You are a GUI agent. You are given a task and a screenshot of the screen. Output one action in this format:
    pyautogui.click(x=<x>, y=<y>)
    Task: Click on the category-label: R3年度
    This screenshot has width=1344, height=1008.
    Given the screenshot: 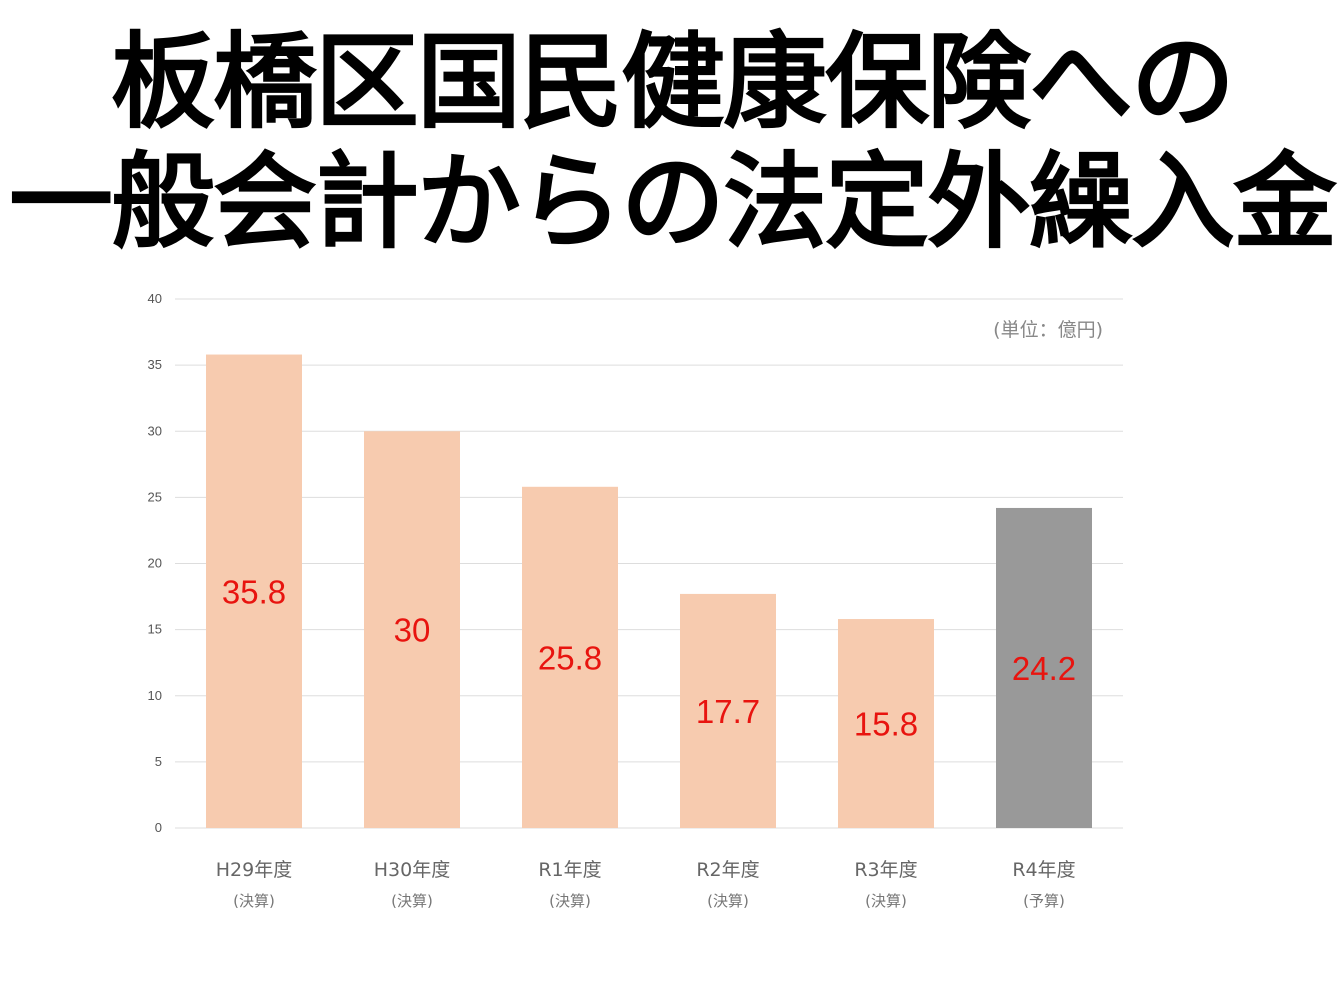 What is the action you would take?
    pyautogui.click(x=885, y=870)
    